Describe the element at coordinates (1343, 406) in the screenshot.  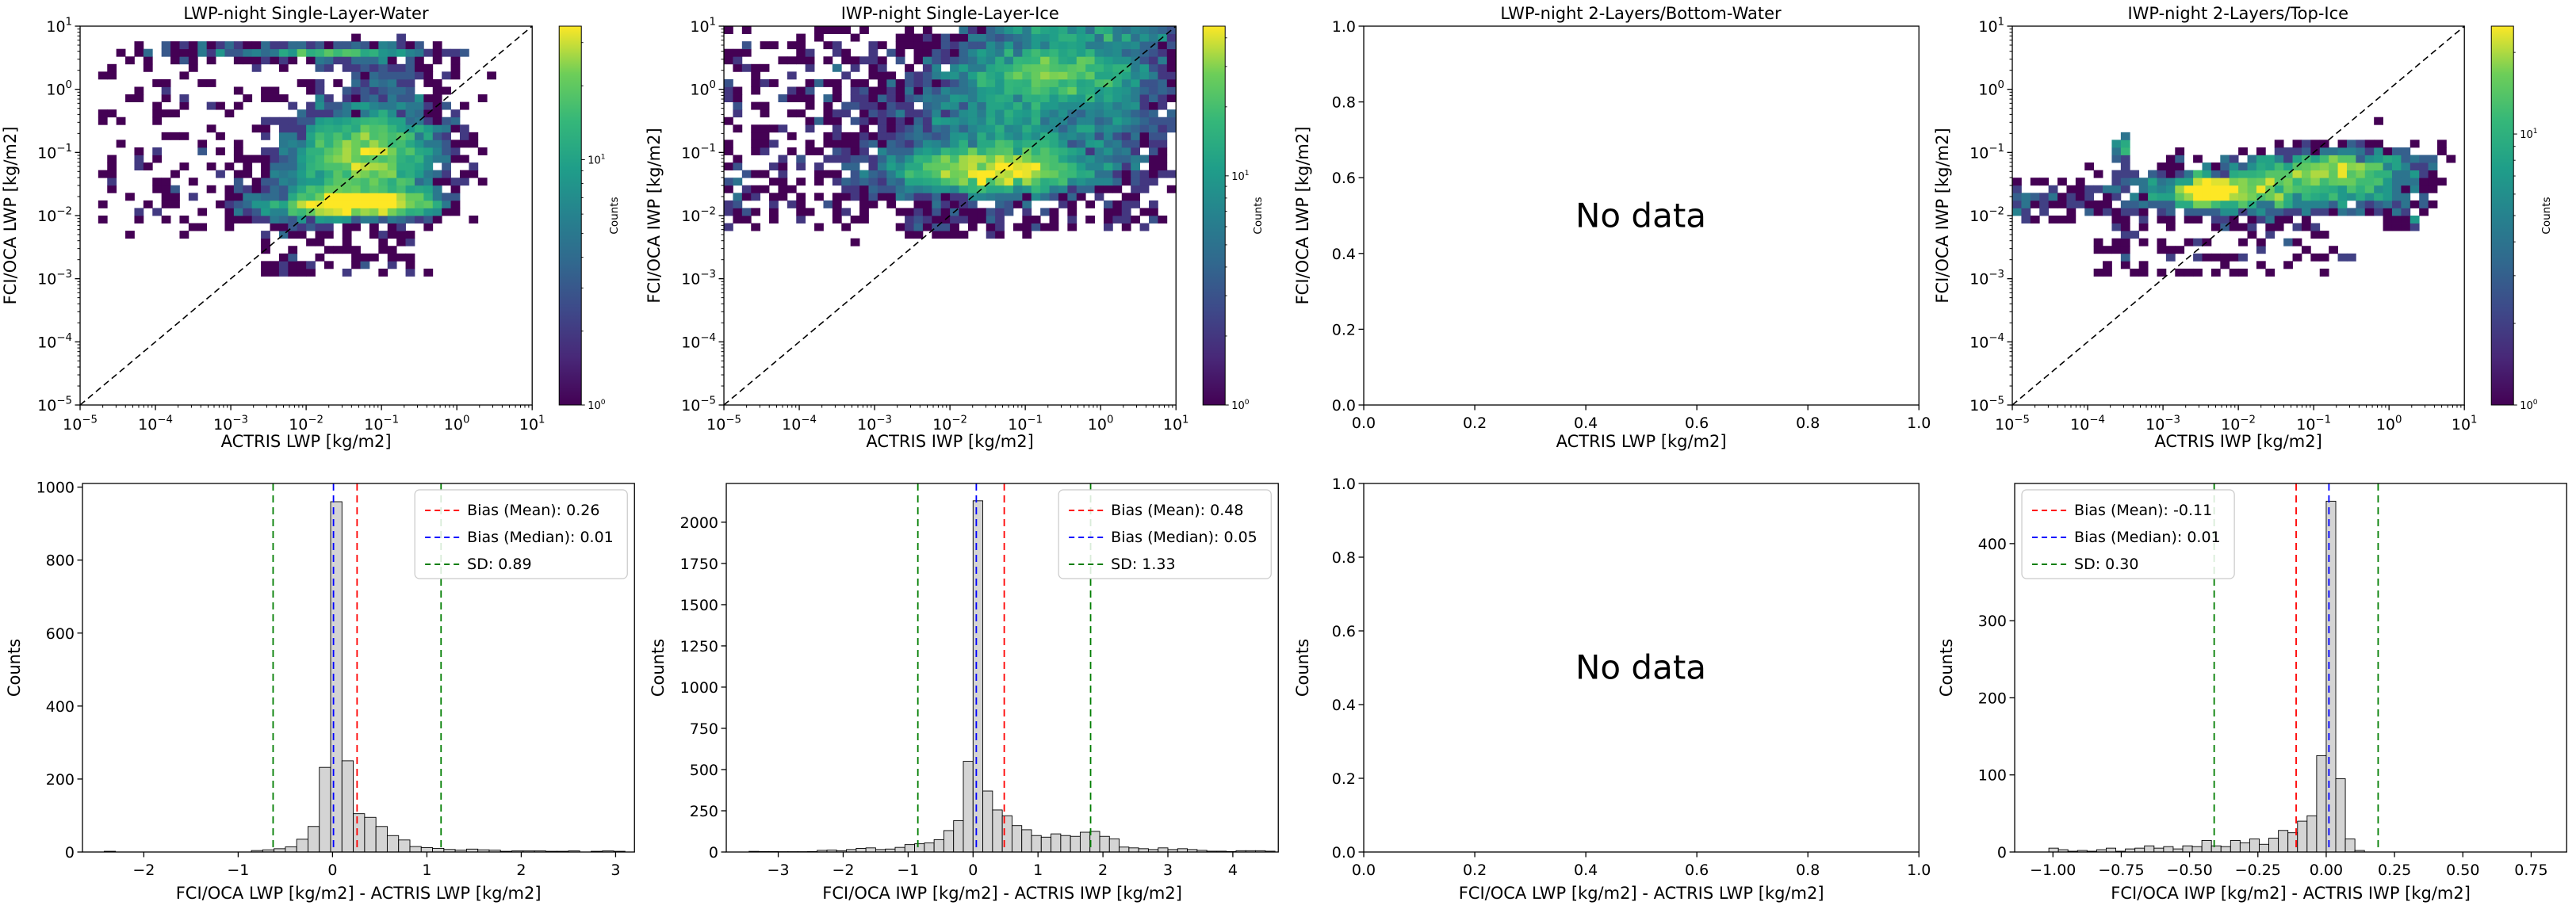
I see `svg-text: 0.0` at that location.